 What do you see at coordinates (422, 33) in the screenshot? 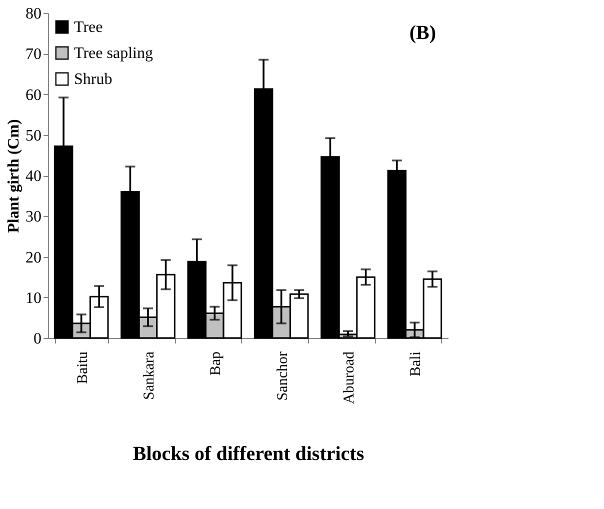
I see `annotation: (B)` at bounding box center [422, 33].